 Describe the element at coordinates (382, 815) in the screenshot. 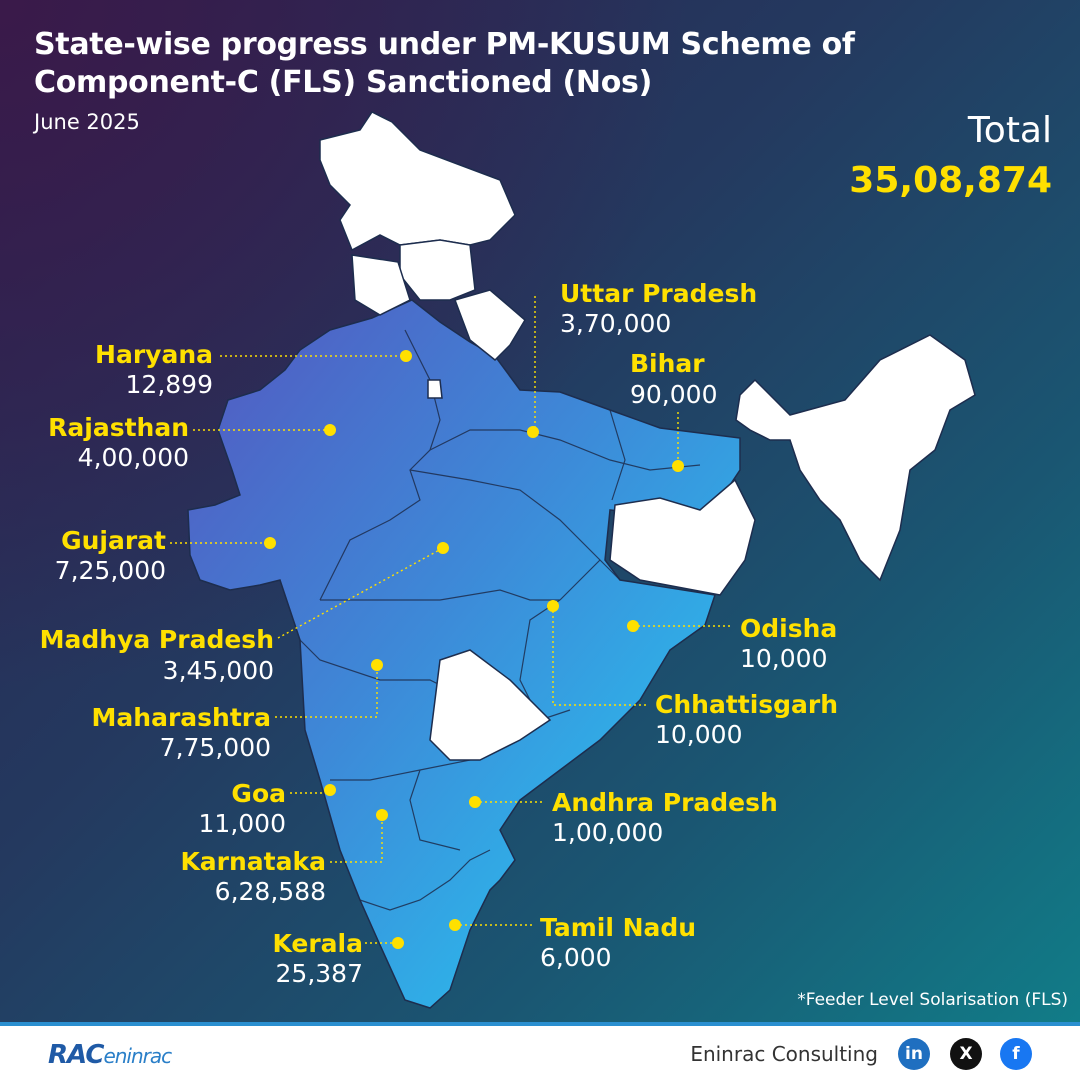

I see `marker-karnataka` at that location.